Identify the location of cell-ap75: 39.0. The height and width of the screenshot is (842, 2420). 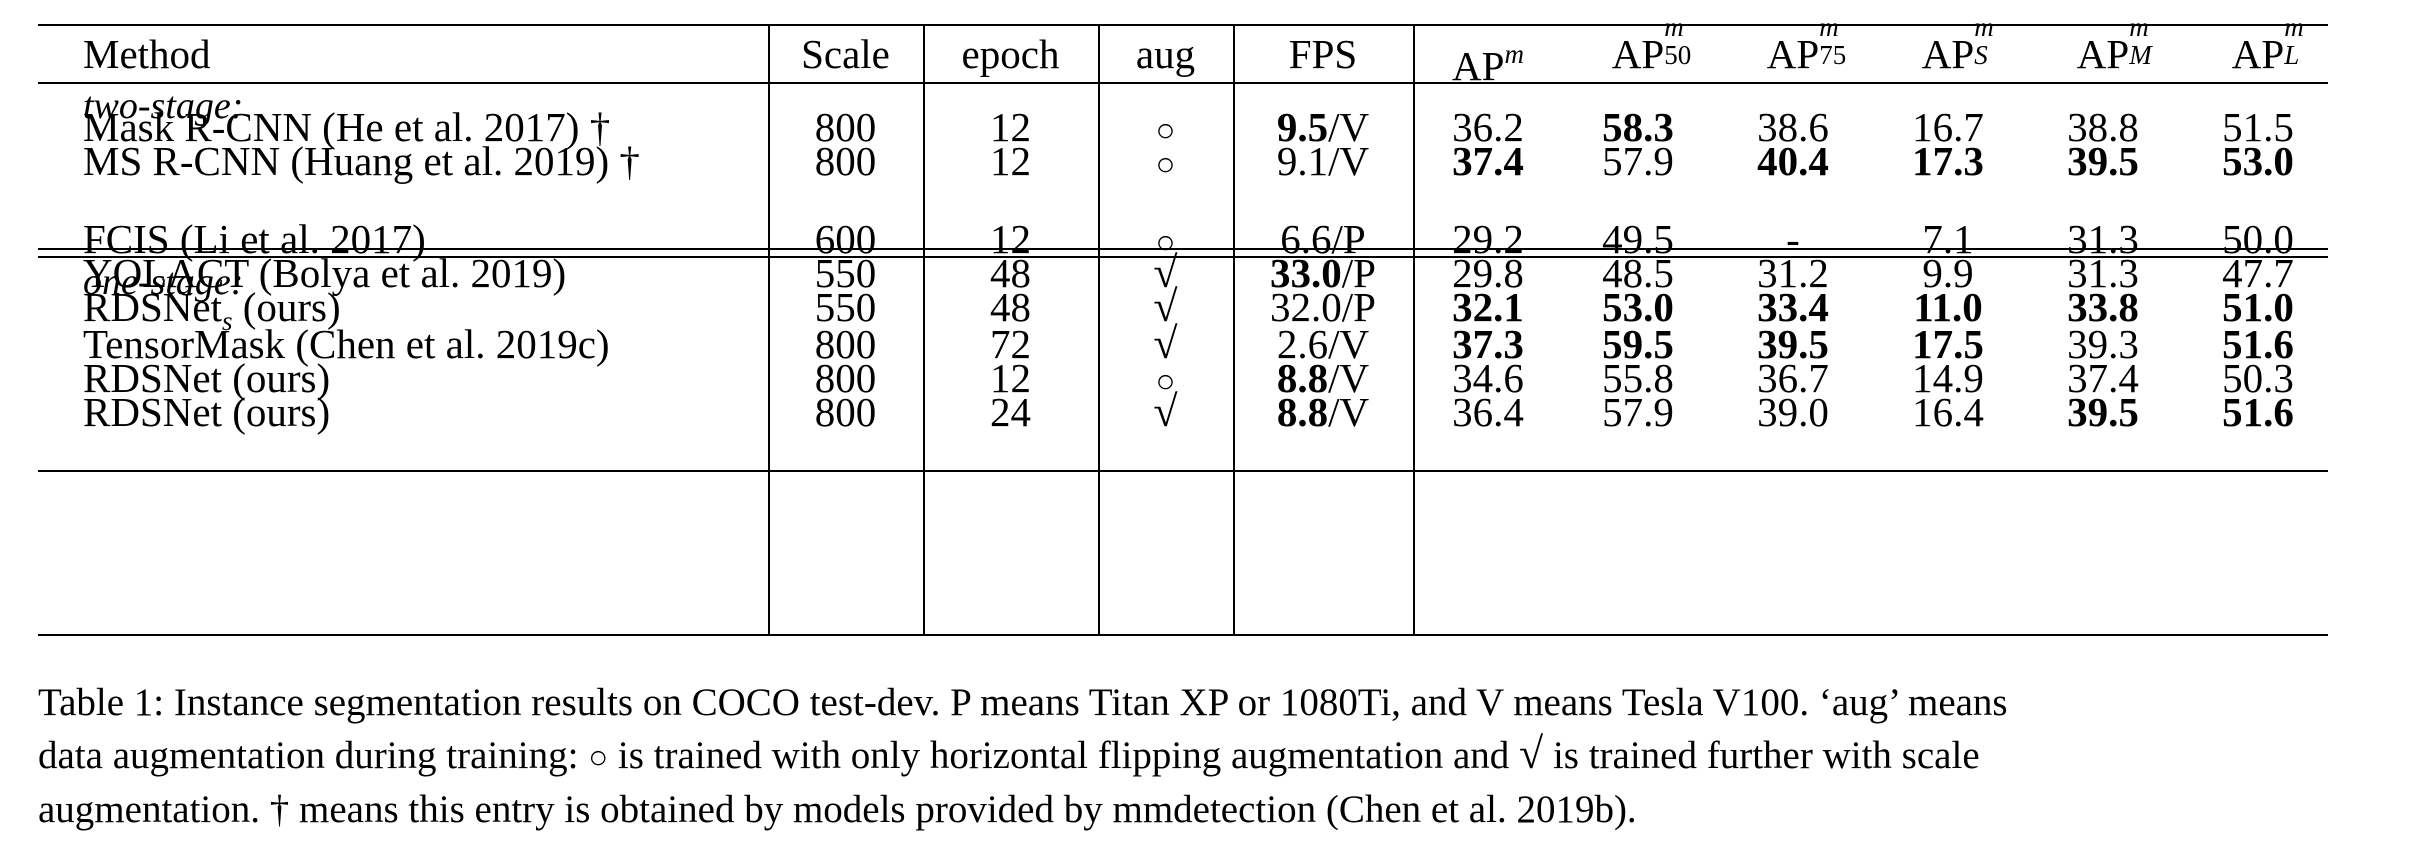
(1793, 412).